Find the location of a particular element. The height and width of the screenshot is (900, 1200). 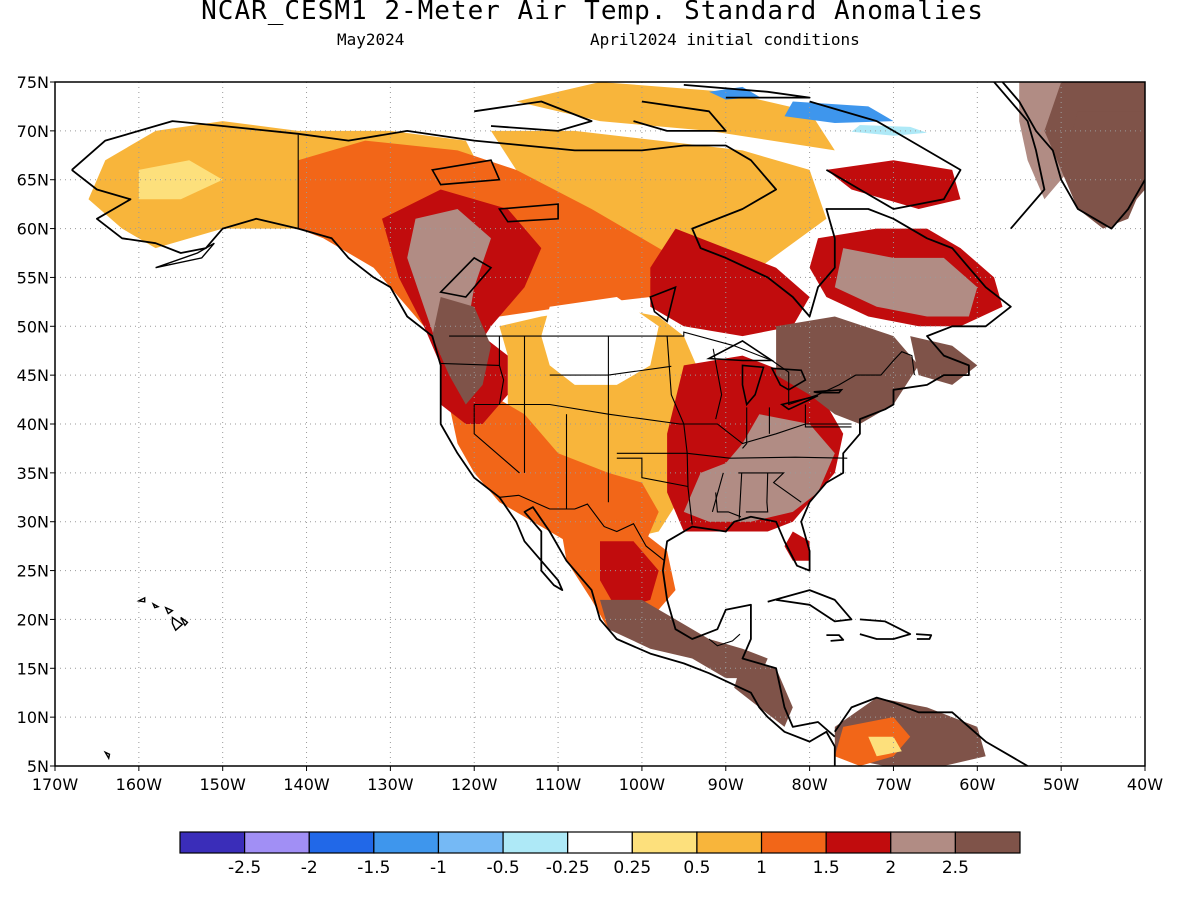

x-tick-label: 140W is located at coordinates (306, 784).